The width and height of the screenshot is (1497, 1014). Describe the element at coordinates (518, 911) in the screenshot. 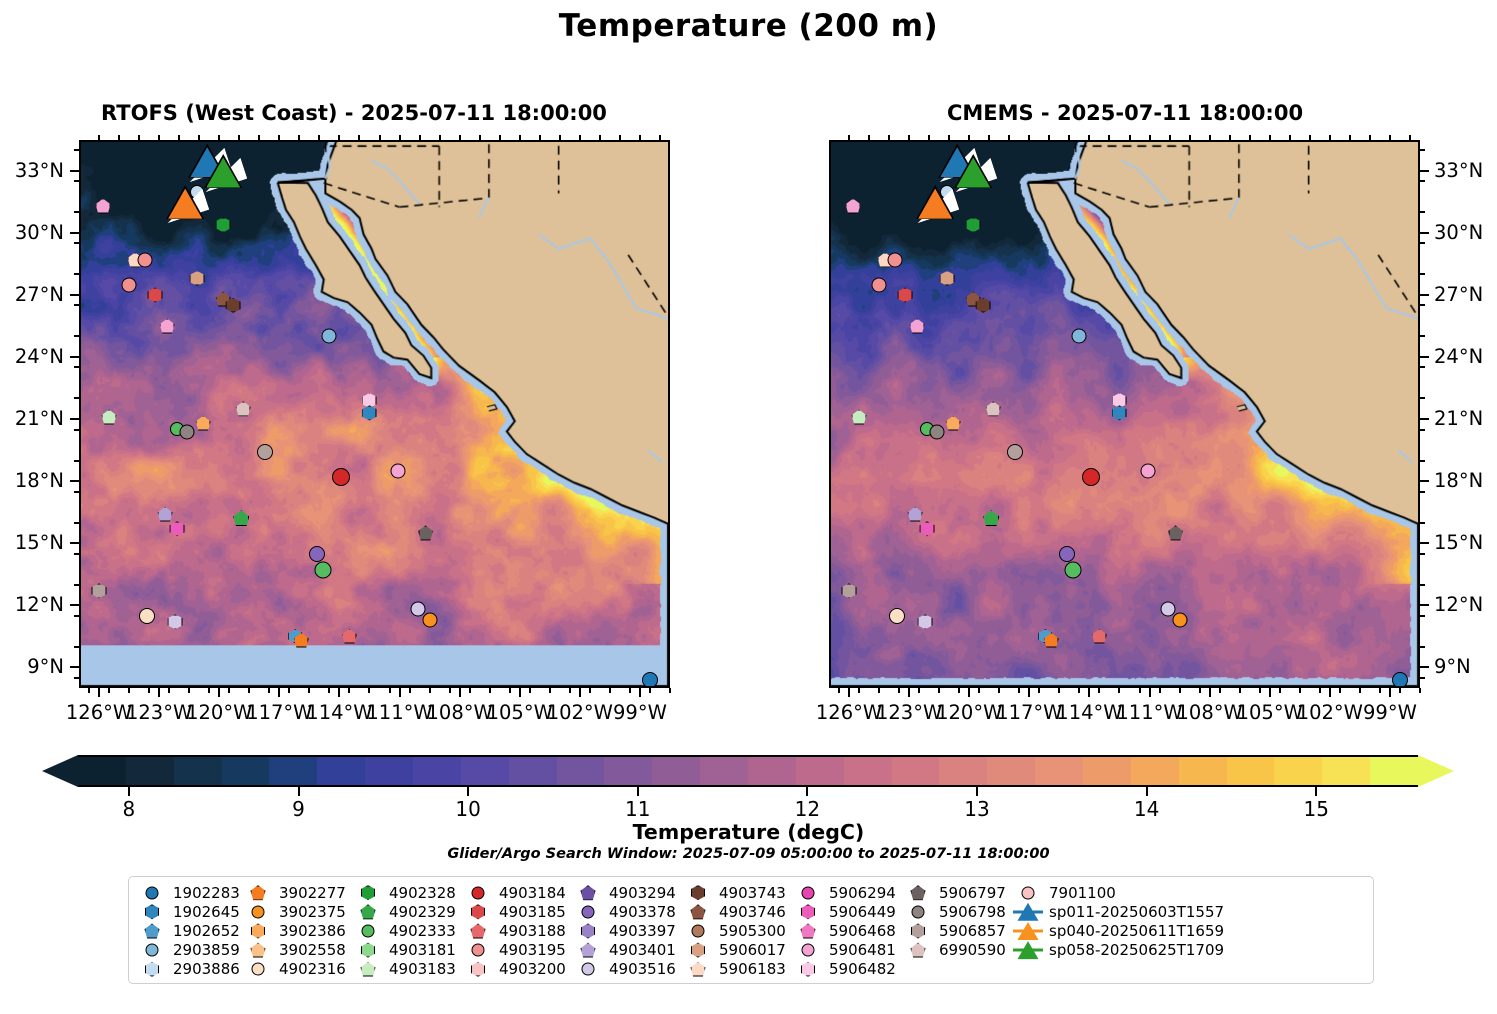

I see `legend-item: 4903185` at that location.